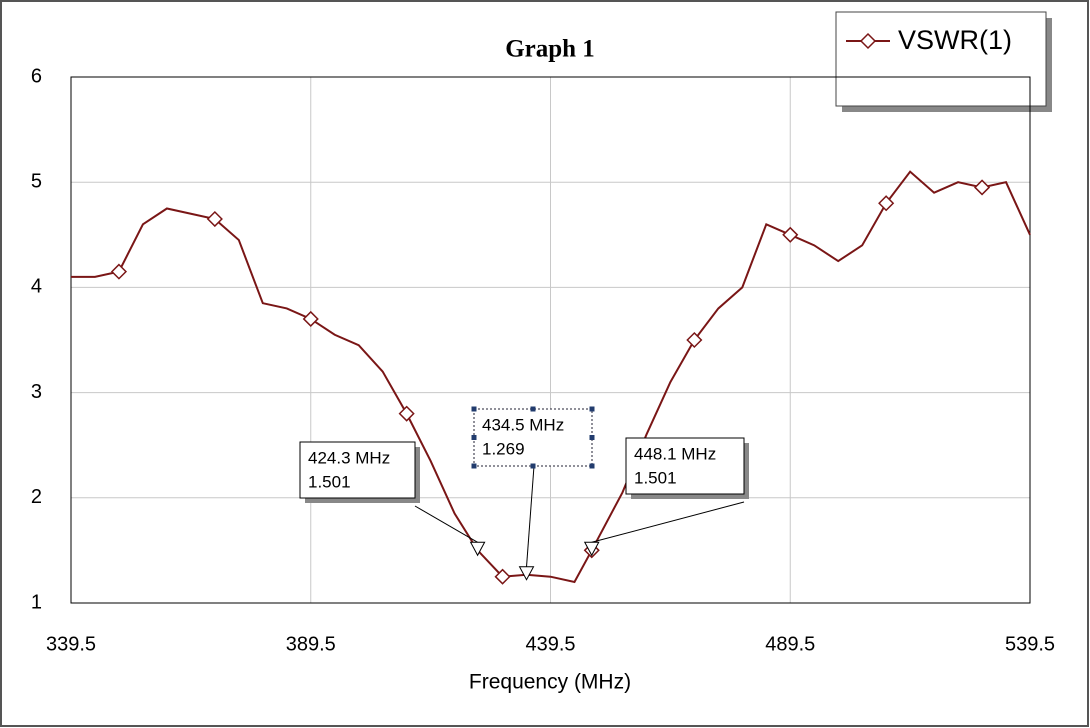 Image resolution: width=1090 pixels, height=728 pixels. What do you see at coordinates (868, 41) in the screenshot?
I see `legend-marker` at bounding box center [868, 41].